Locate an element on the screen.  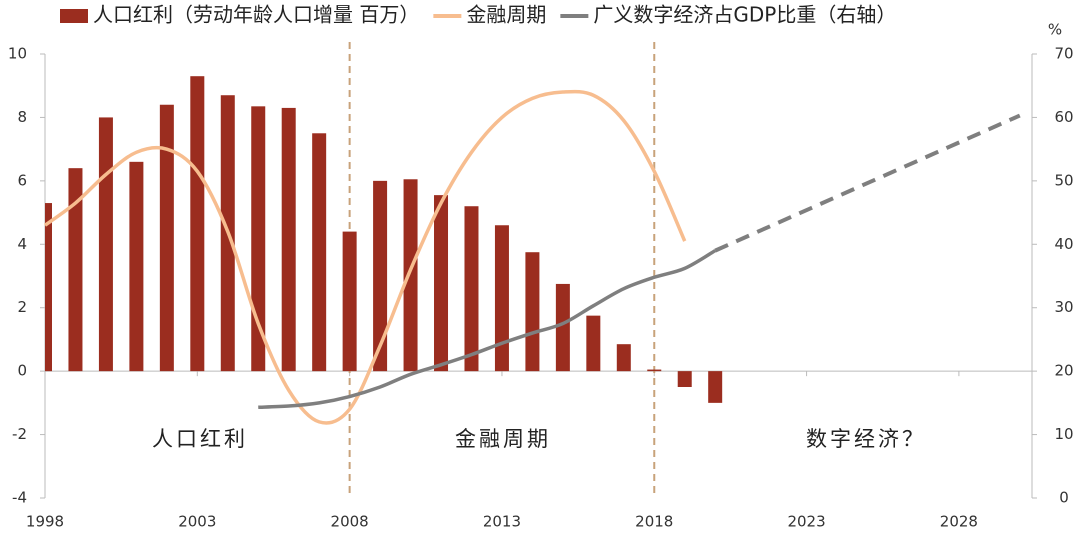
x-tick-label: 2003 is located at coordinates (197, 522).